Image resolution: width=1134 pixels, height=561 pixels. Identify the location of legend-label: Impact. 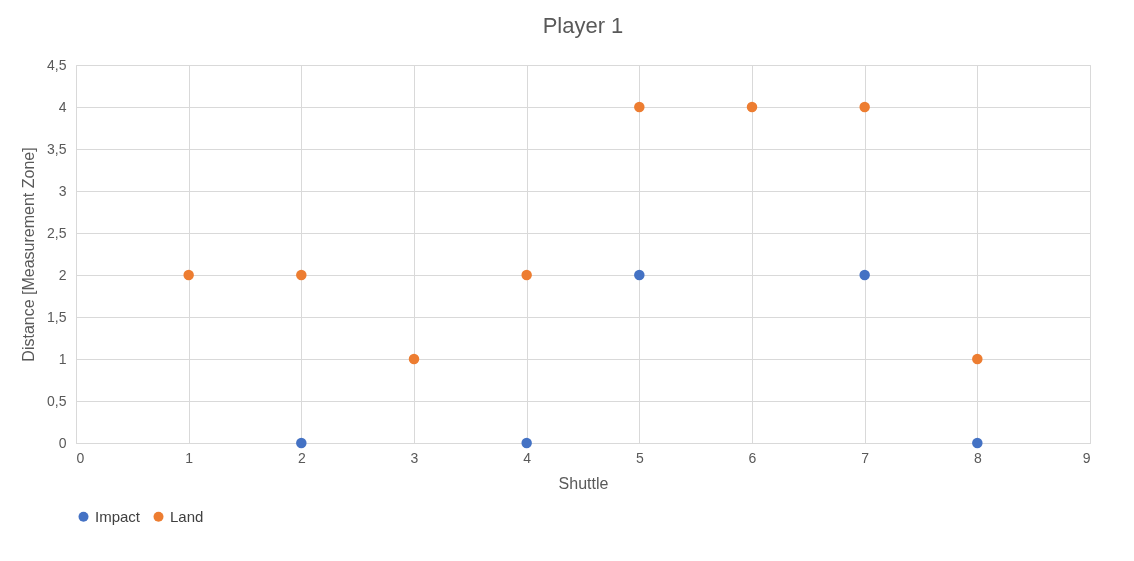
(118, 516).